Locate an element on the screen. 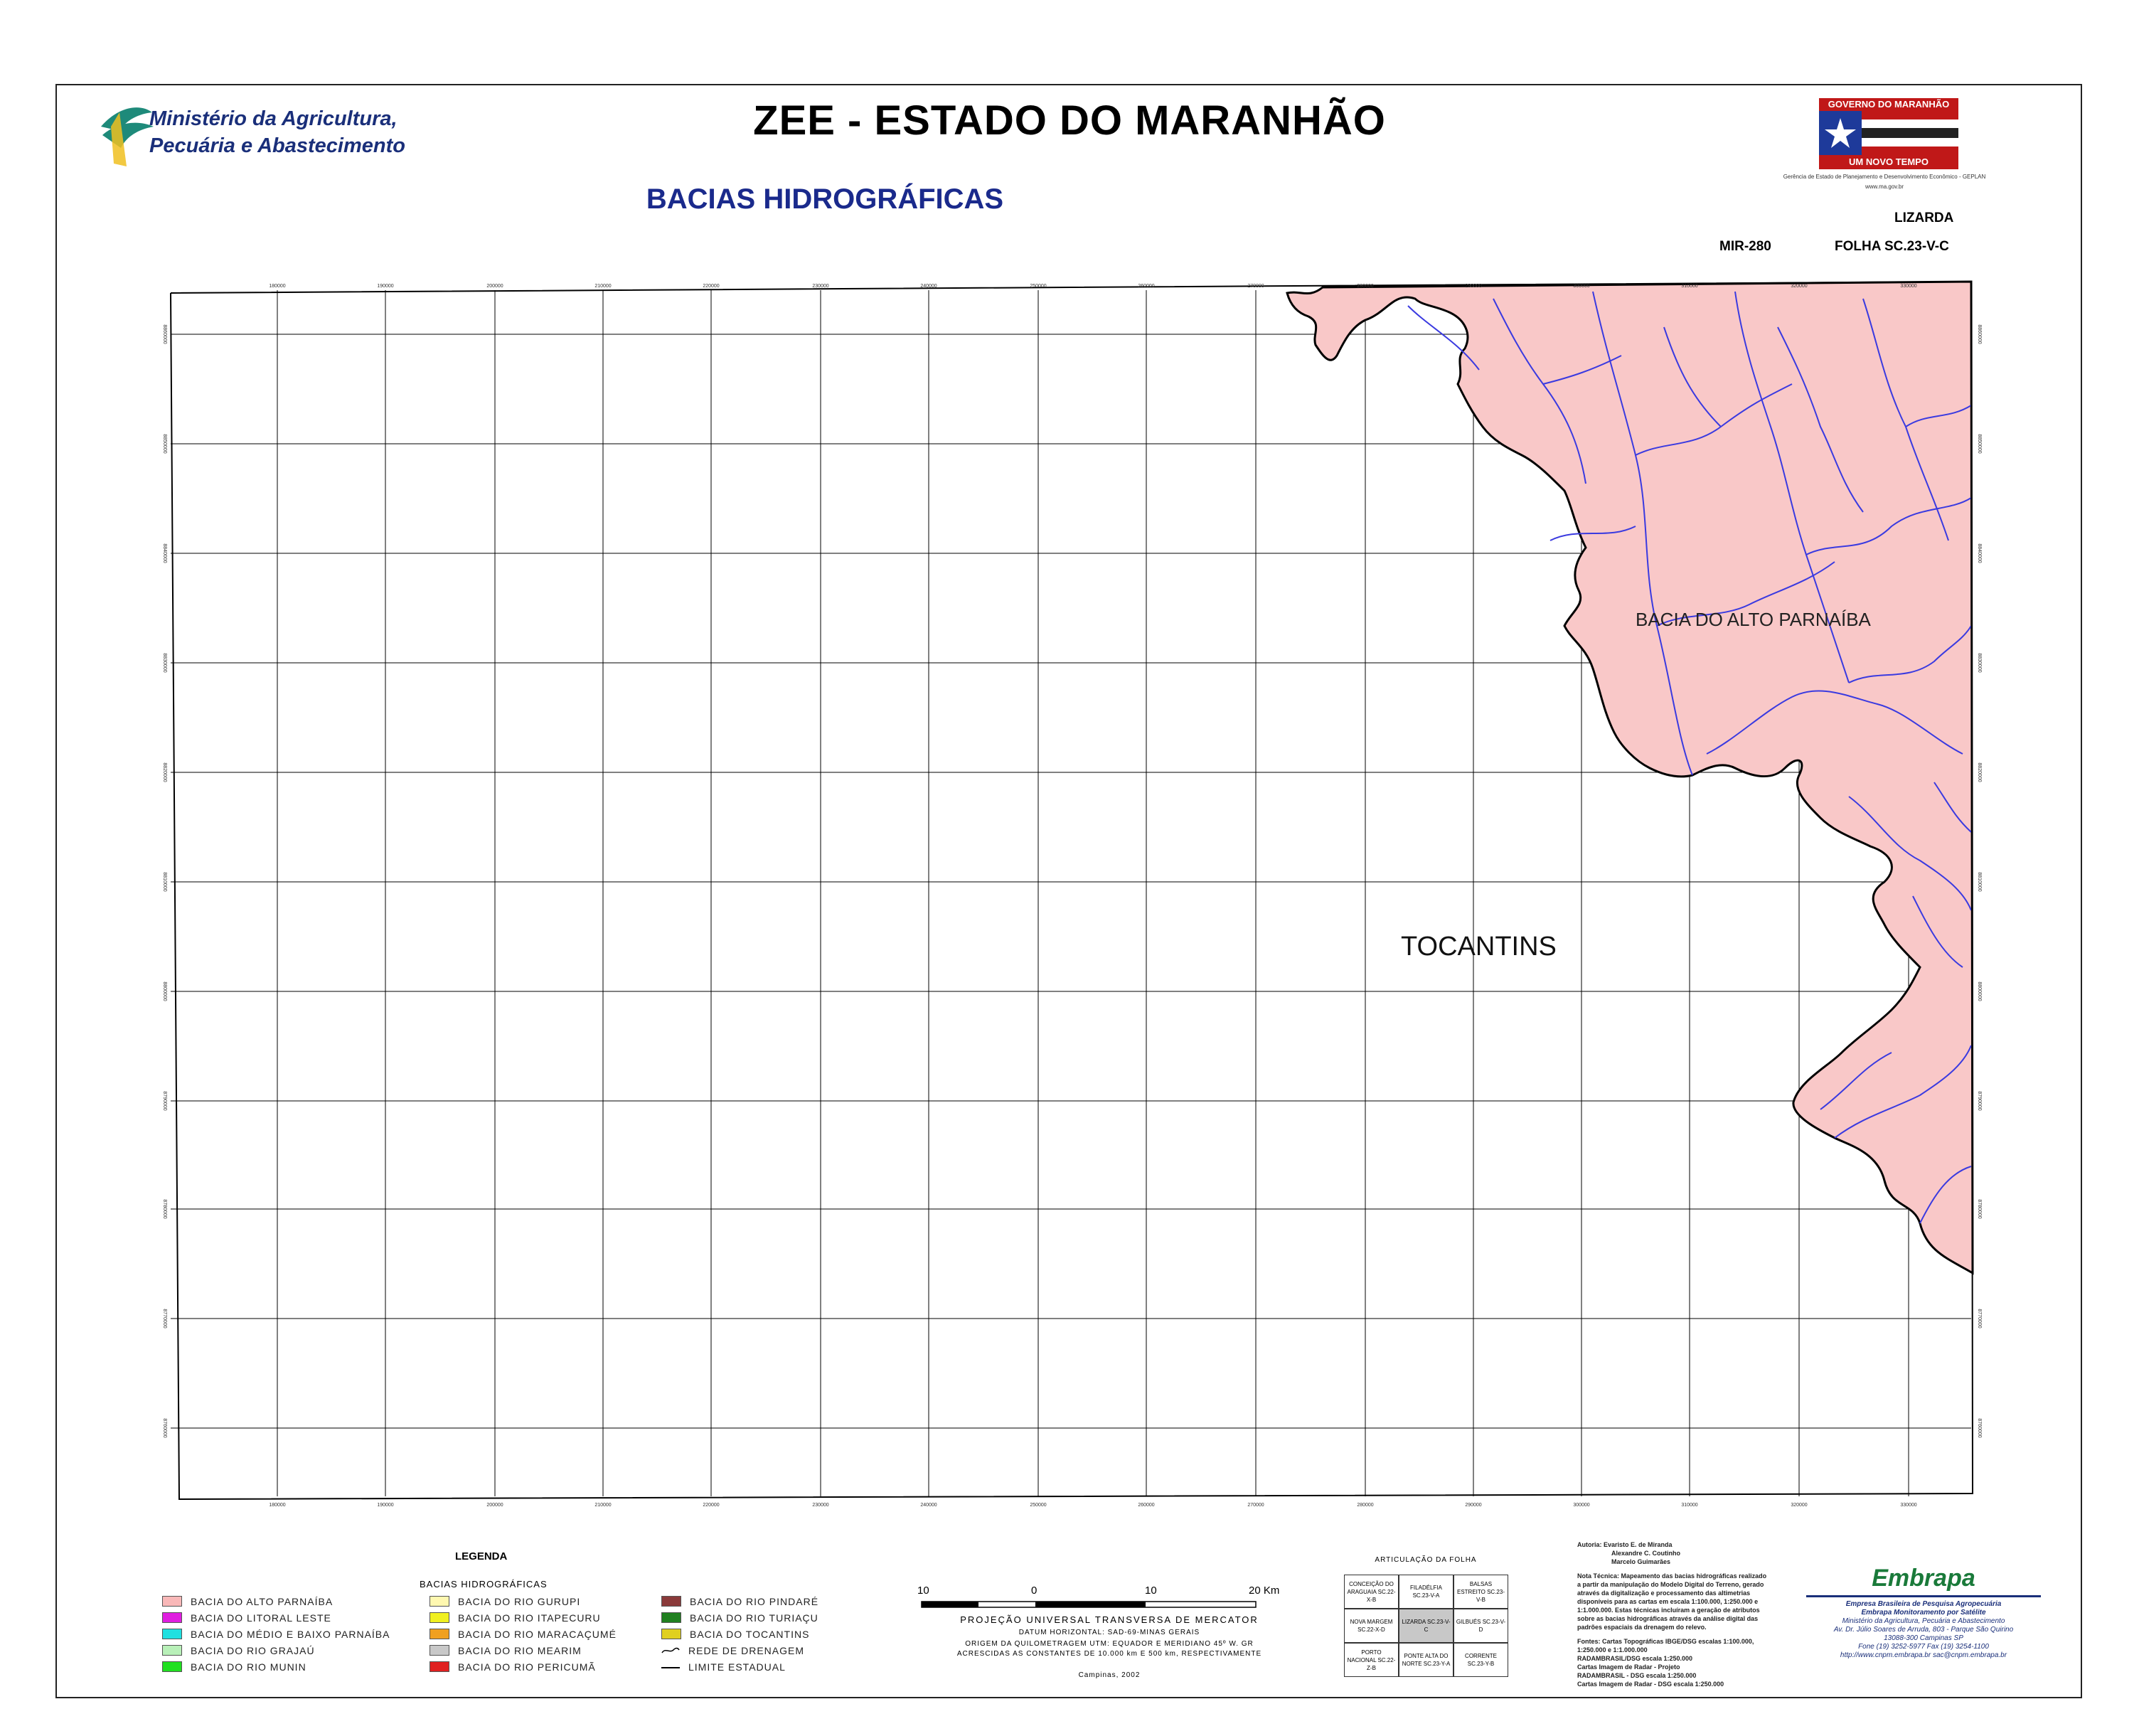 The width and height of the screenshot is (2139, 1736). legend-label: BACIA DO RIO MARACAÇUMÉ is located at coordinates (537, 1634).